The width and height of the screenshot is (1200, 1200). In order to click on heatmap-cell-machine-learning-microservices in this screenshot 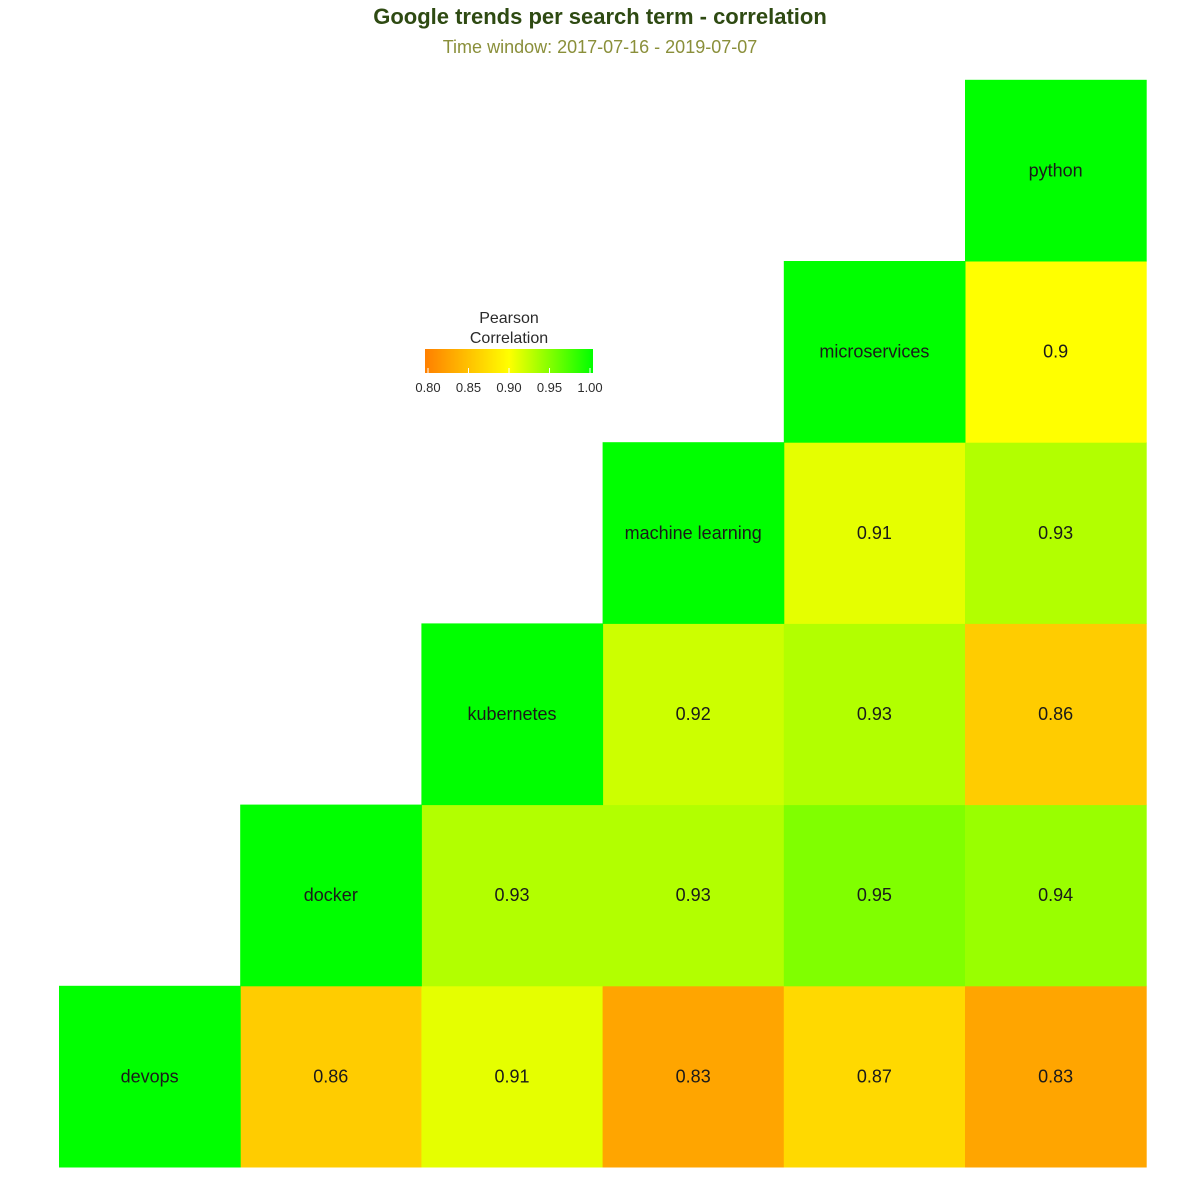, I will do `click(874, 533)`.